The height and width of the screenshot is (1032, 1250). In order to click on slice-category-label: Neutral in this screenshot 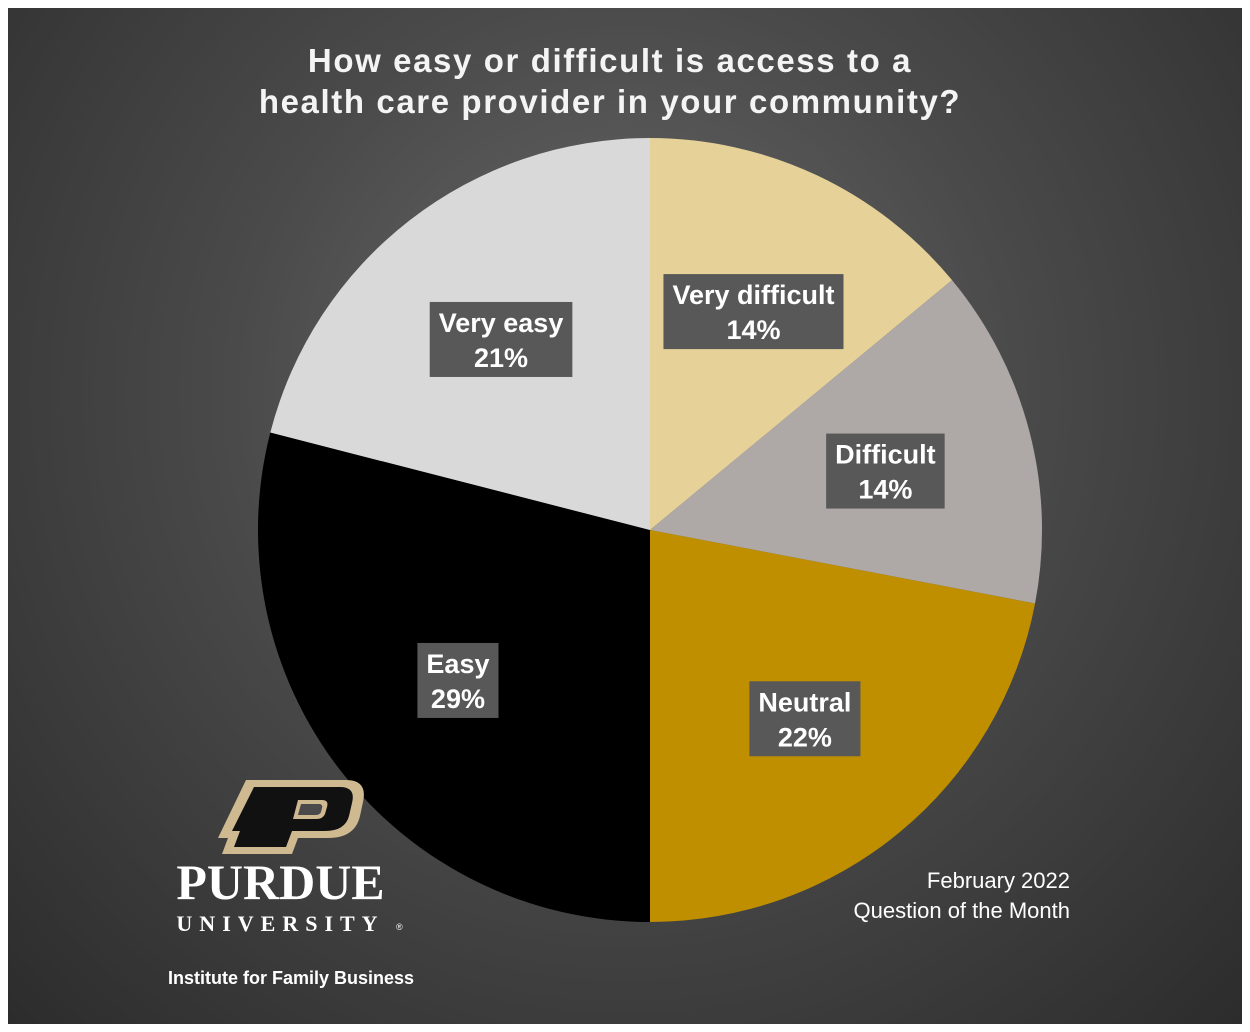, I will do `click(804, 702)`.